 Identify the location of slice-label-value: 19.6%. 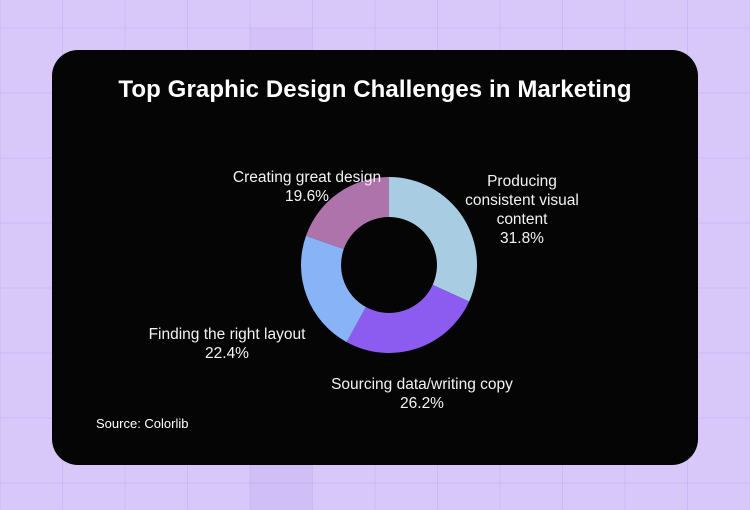
(307, 196).